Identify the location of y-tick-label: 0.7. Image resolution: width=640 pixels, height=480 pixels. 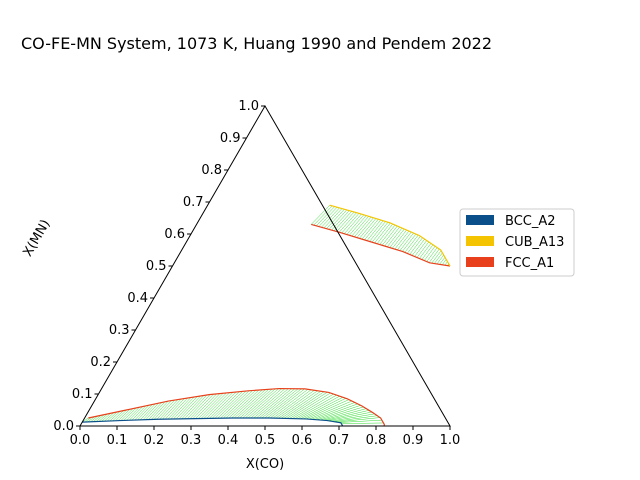
(193, 202).